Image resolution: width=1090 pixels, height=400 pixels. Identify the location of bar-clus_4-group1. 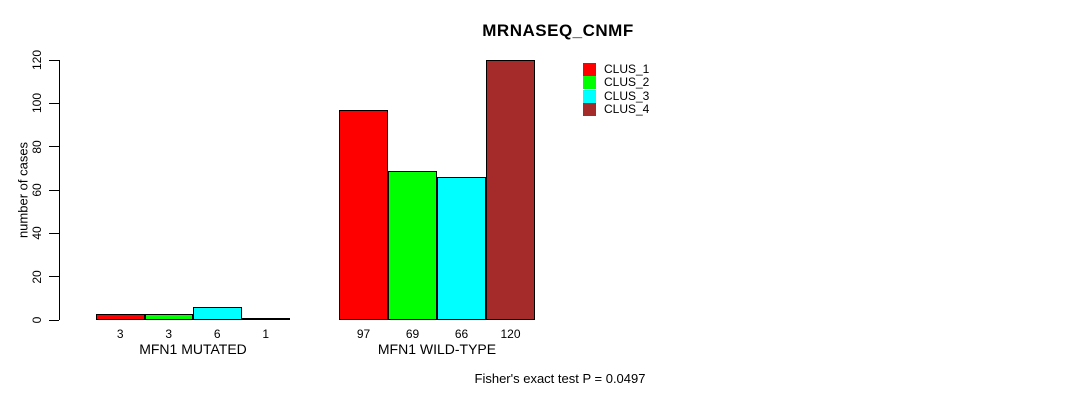
(265, 318).